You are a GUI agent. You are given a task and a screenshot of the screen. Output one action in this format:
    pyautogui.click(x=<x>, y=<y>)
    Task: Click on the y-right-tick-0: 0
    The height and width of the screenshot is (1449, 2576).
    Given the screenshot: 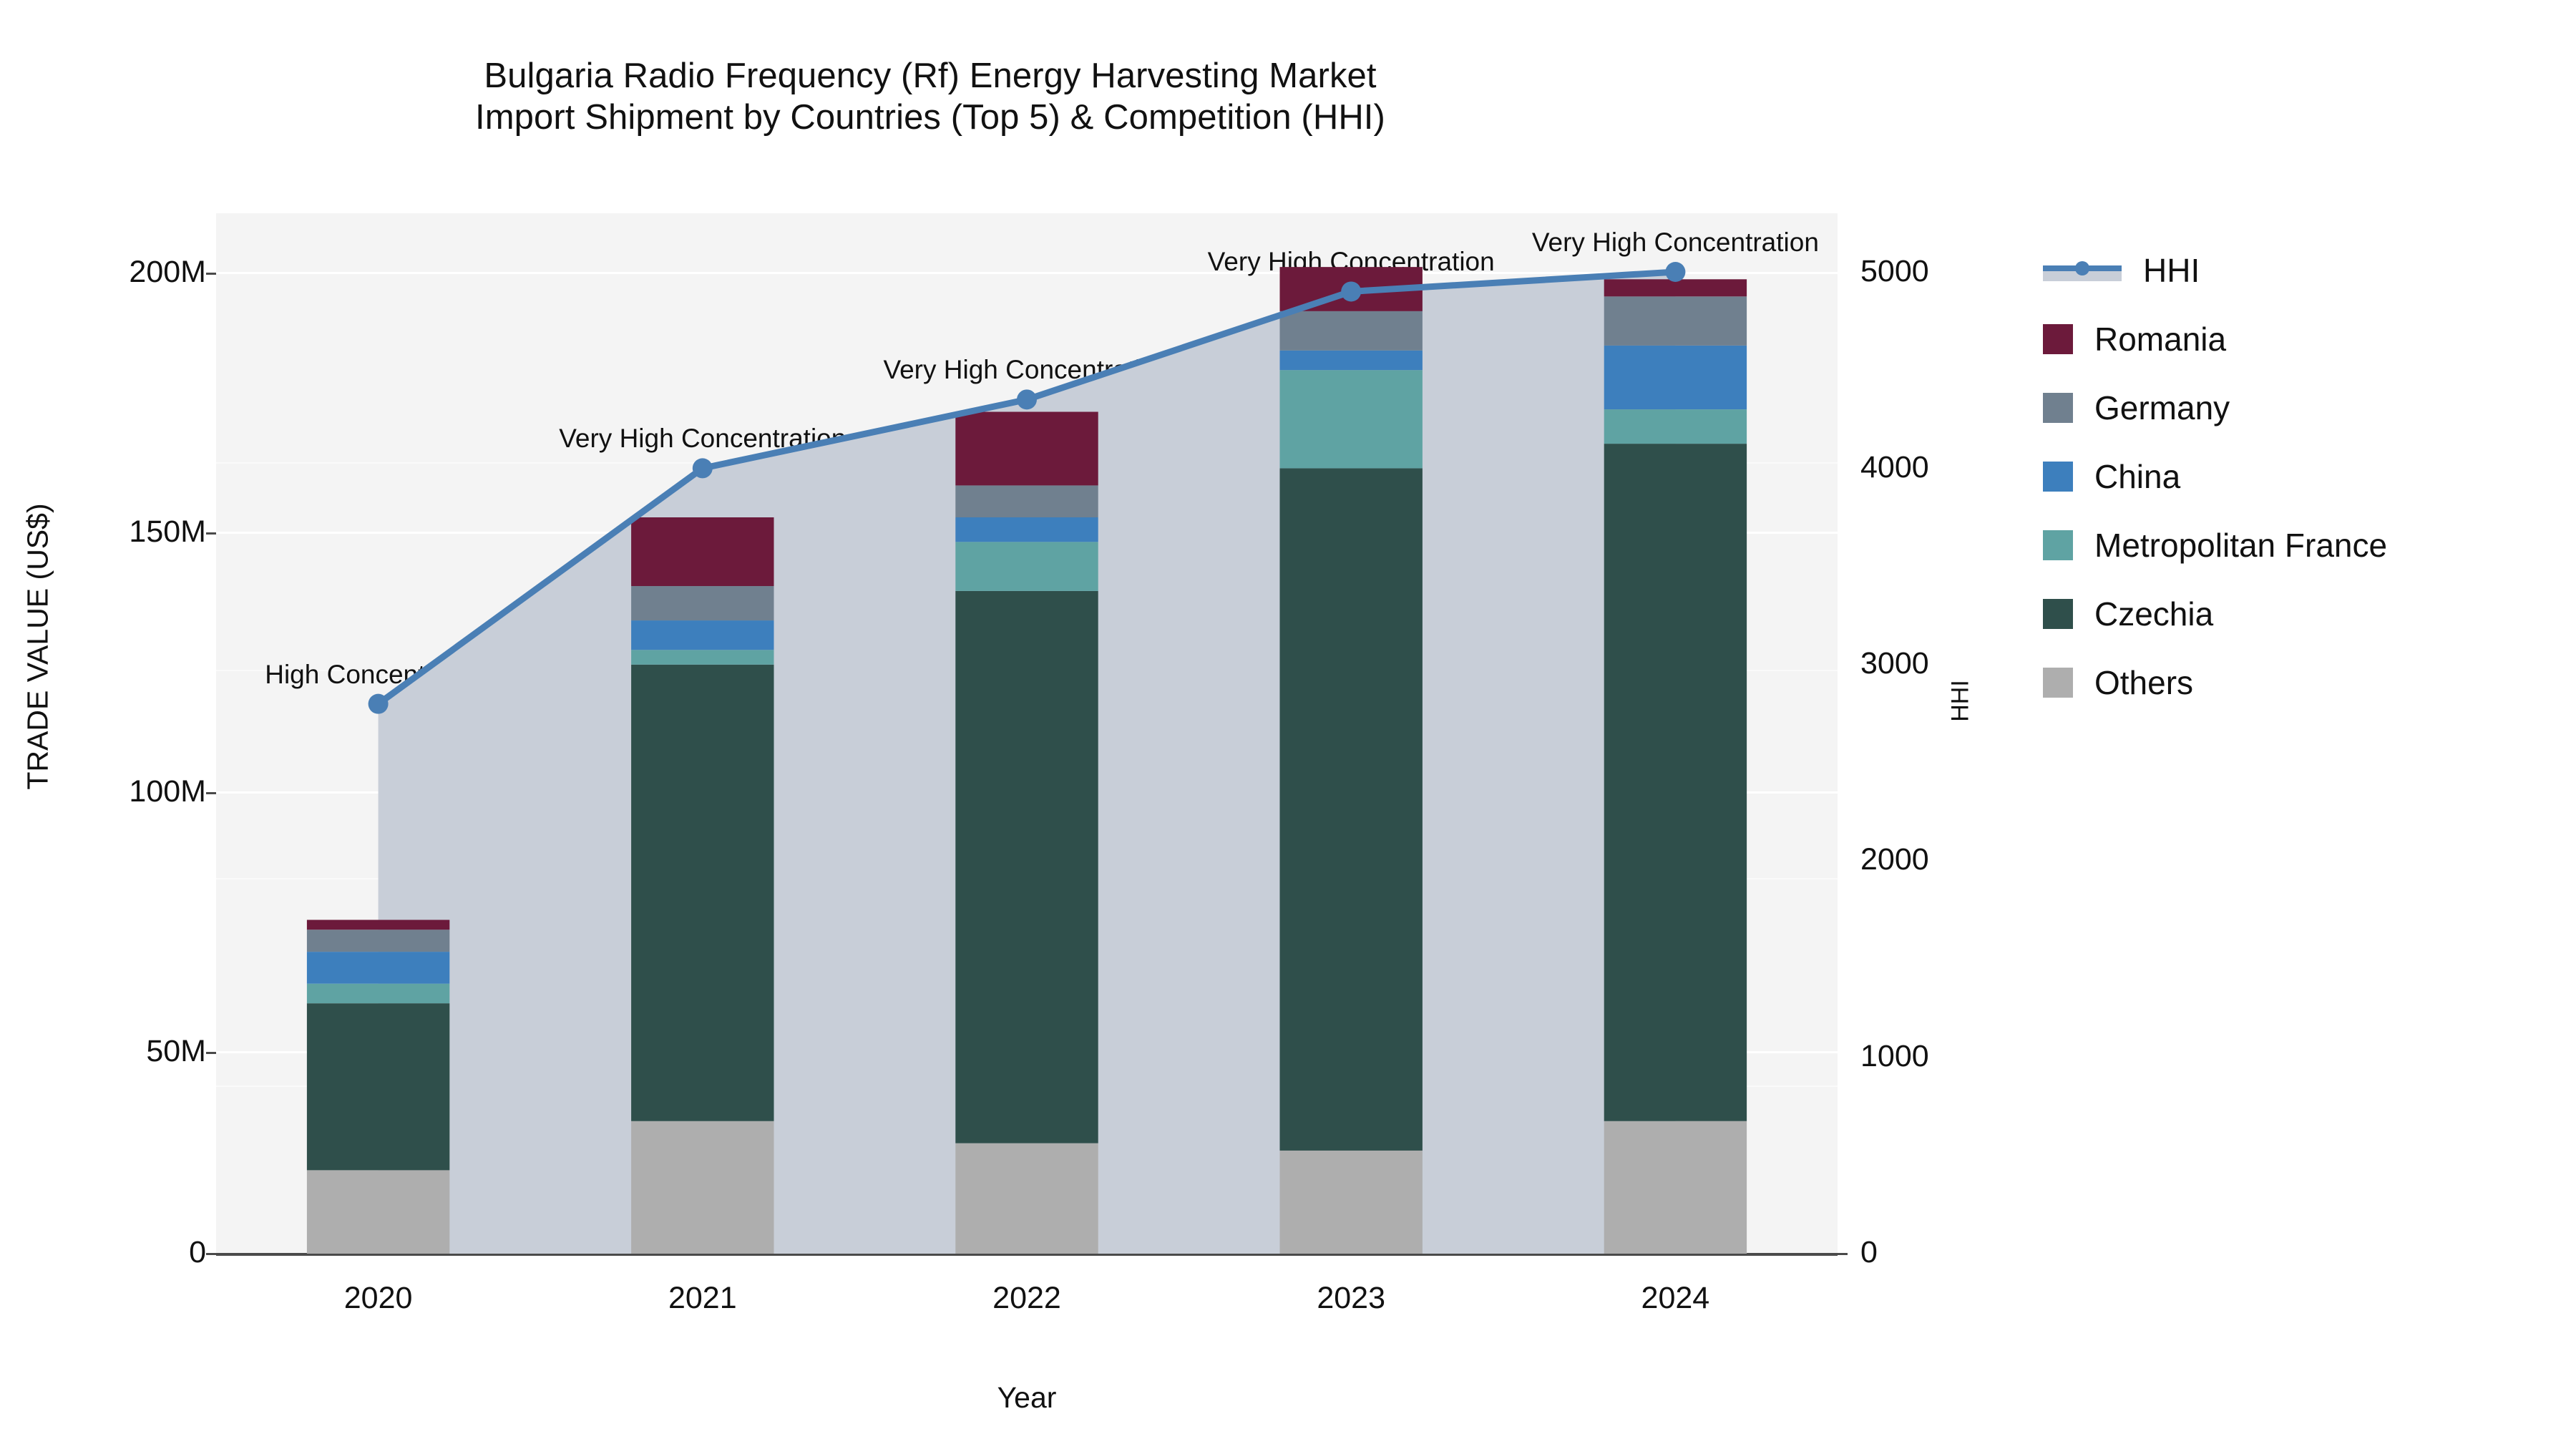 What is the action you would take?
    pyautogui.click(x=1869, y=1252)
    